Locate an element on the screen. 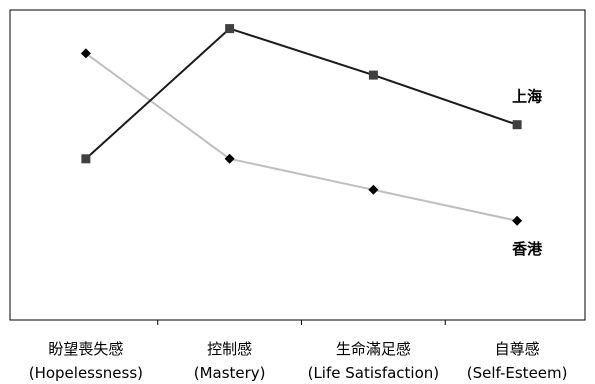 Image resolution: width=595 pixels, height=384 pixels. x-tick-label: 自尊感 is located at coordinates (517, 349).